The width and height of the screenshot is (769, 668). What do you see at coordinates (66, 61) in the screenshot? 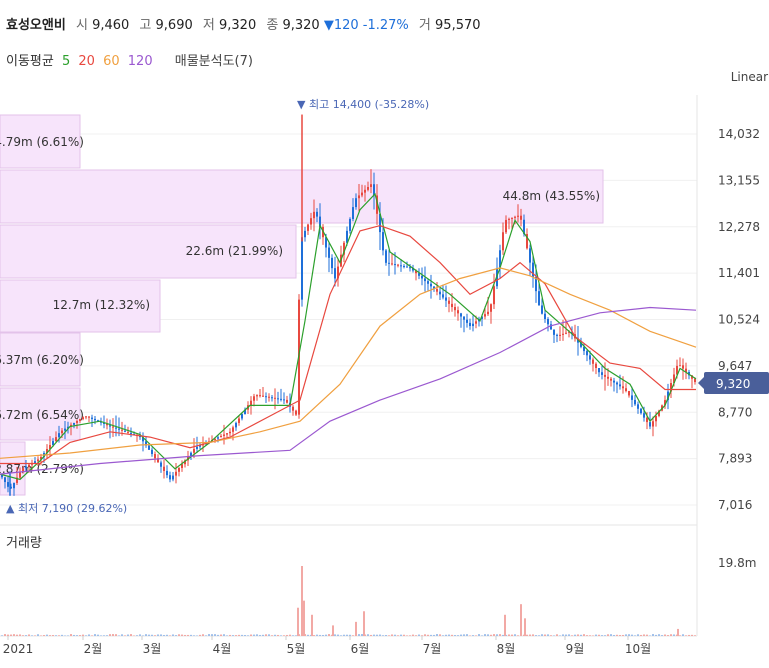
I see `ma5-legend: 5` at bounding box center [66, 61].